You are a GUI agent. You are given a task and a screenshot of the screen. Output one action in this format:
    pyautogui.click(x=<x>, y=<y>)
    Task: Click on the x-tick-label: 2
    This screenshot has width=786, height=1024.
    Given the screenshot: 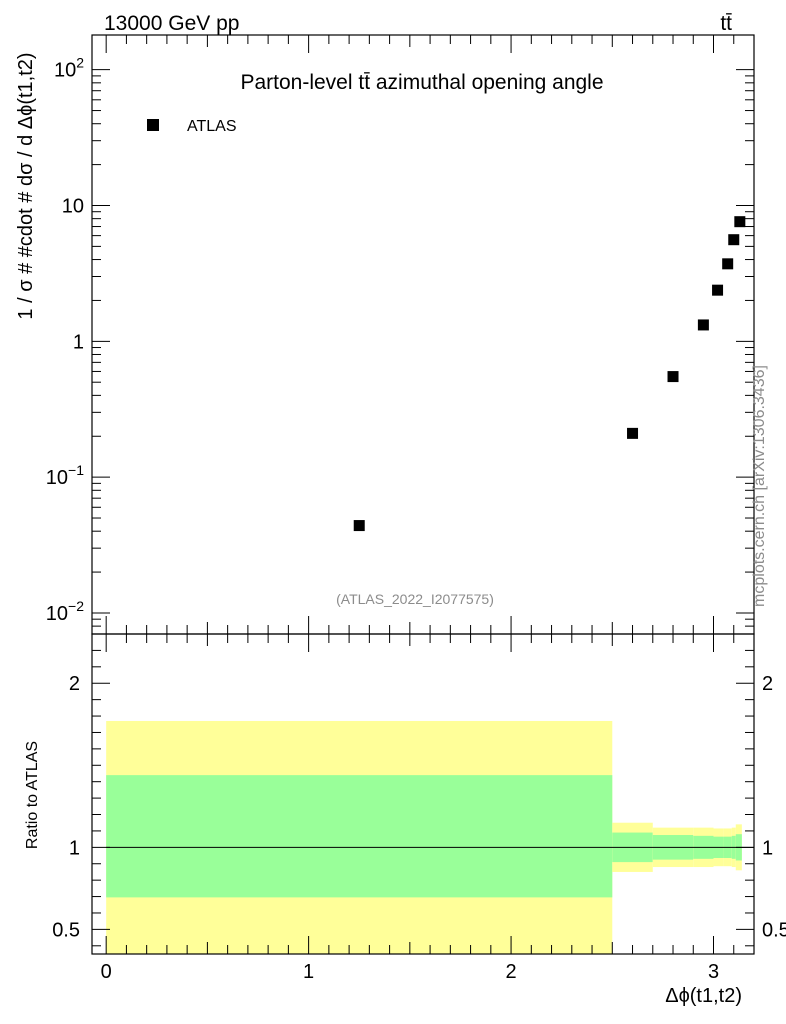 What is the action you would take?
    pyautogui.click(x=511, y=972)
    